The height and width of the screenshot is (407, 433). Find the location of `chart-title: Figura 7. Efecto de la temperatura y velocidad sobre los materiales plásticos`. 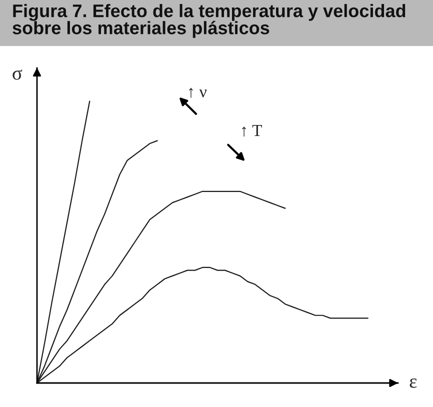

chart-title: Figura 7. Efecto de la temperatura y velocidad sobre los materiales plásticos is located at coordinates (209, 21).